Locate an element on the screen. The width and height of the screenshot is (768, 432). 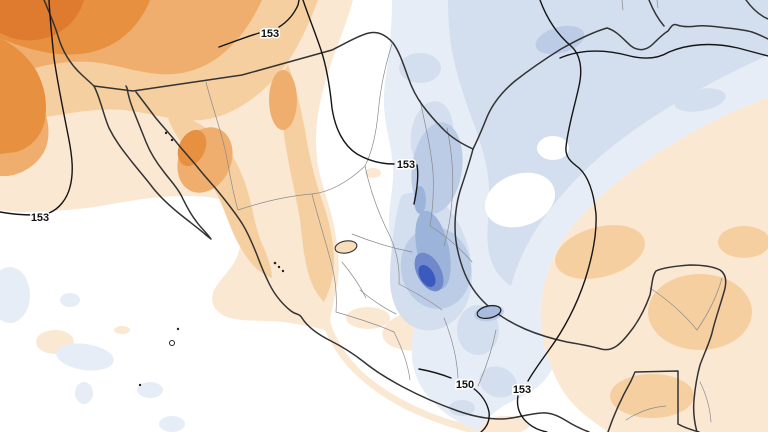
warm-patch-caribbean is located at coordinates (743, 242).